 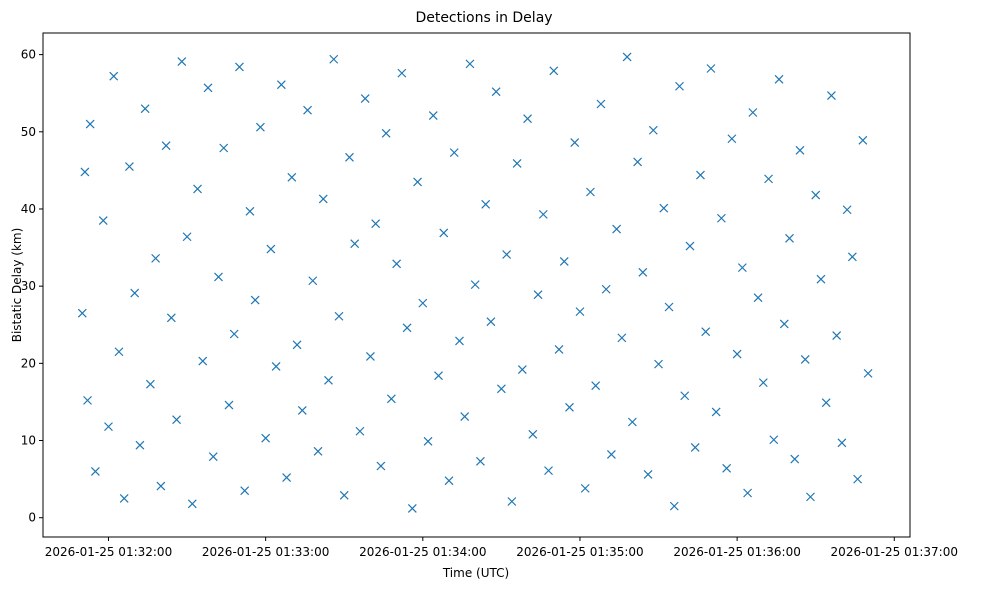 What do you see at coordinates (28, 209) in the screenshot?
I see `y-tick-label: 40` at bounding box center [28, 209].